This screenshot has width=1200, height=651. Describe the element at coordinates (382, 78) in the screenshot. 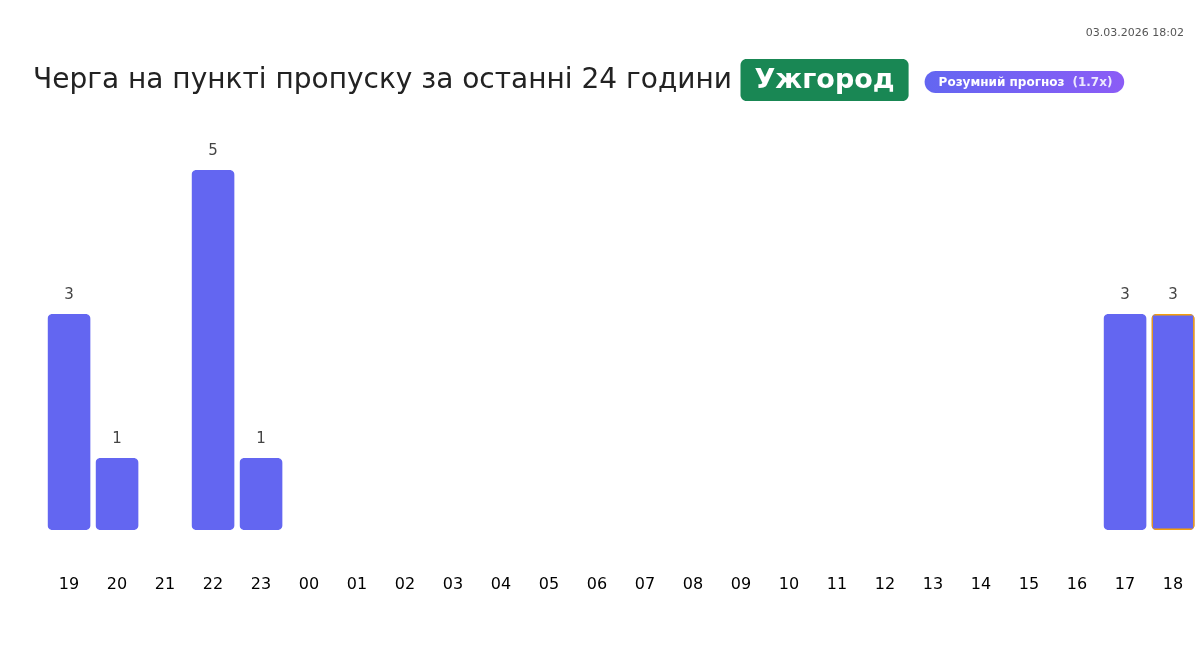

I see `chart-title: Черга на пункті пропуску за останні 24 години` at that location.